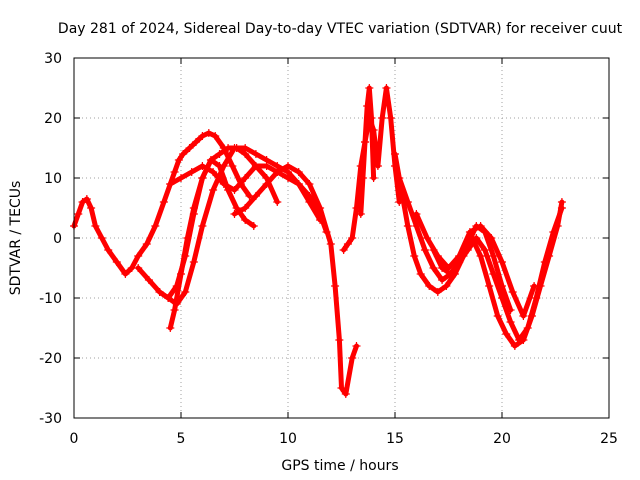  What do you see at coordinates (50, 299) in the screenshot?
I see `y-tick-label: -10` at bounding box center [50, 299].